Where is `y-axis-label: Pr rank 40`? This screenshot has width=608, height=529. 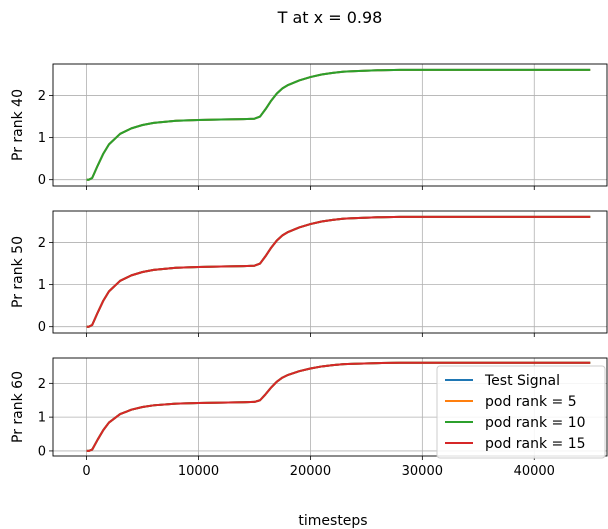
y-axis-label: Pr rank 40 is located at coordinates (18, 125).